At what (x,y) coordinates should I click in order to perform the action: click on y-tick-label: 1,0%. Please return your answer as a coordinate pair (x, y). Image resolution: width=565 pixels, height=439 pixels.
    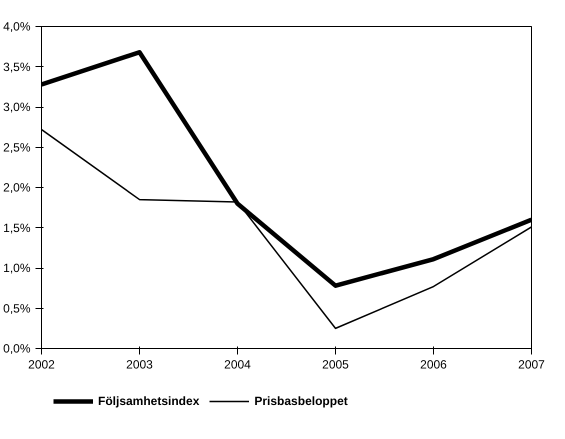
    Looking at the image, I should click on (17, 268).